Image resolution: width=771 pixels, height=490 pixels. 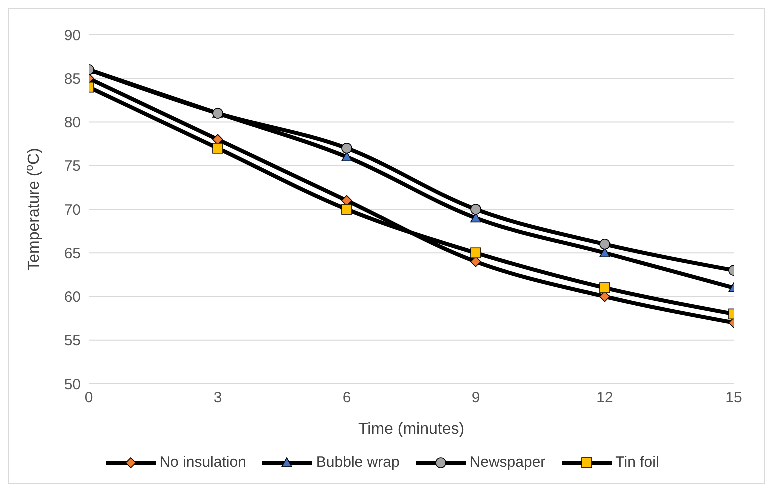 I want to click on legend-label: Tin foil, so click(x=638, y=462).